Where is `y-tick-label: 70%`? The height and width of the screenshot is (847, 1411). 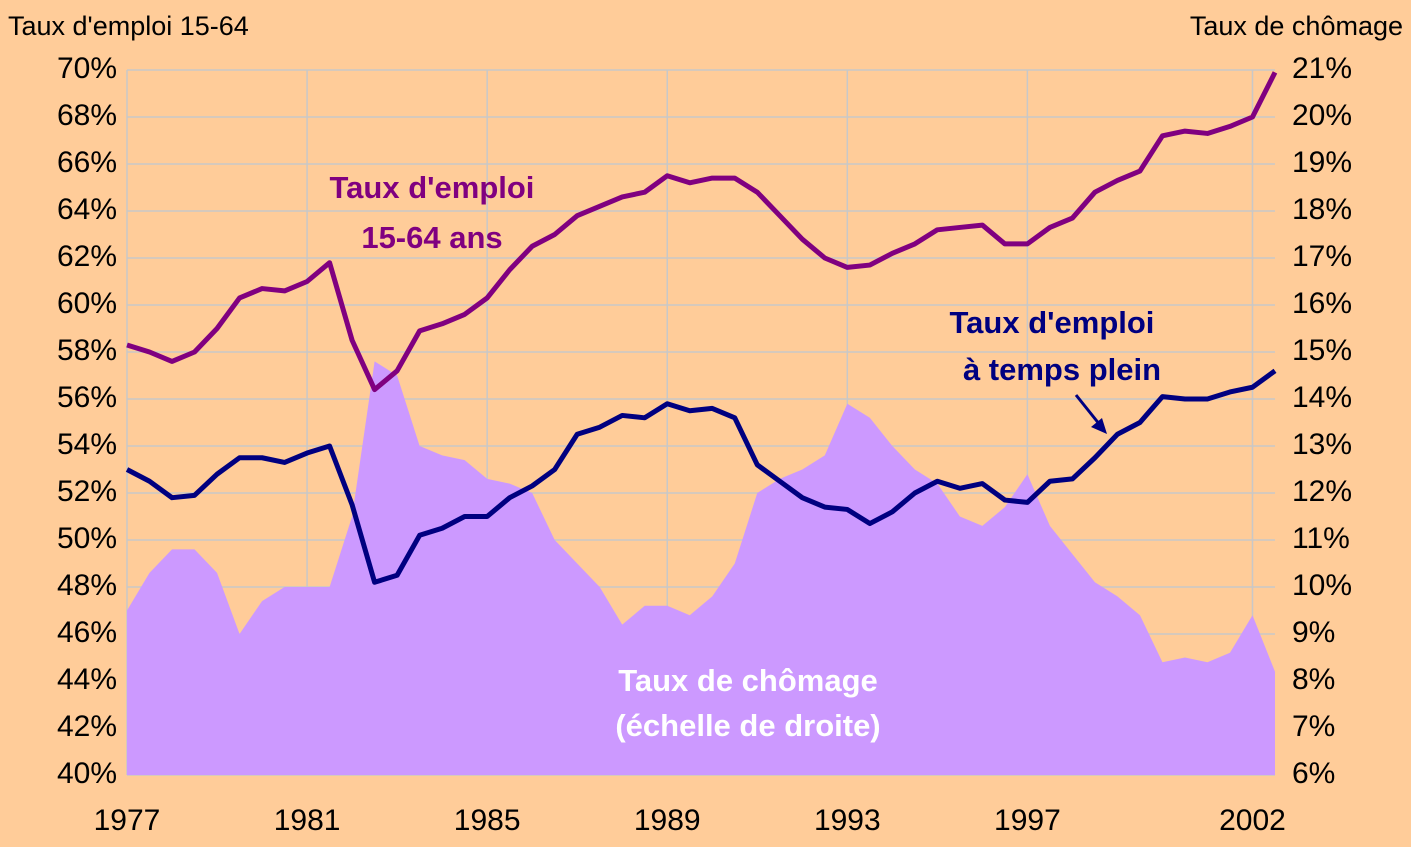
y-tick-label: 70% is located at coordinates (87, 68).